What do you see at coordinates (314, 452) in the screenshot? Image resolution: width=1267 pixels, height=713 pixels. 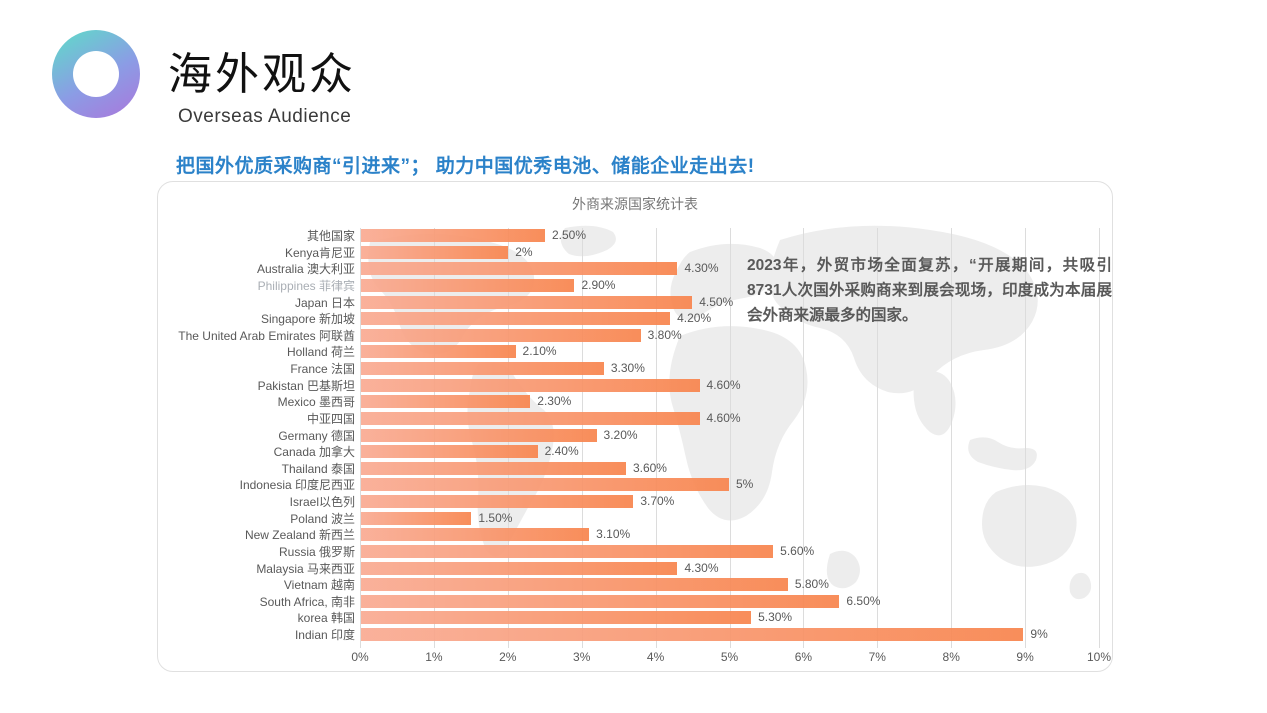 I see `category-label: Canada 加拿大` at bounding box center [314, 452].